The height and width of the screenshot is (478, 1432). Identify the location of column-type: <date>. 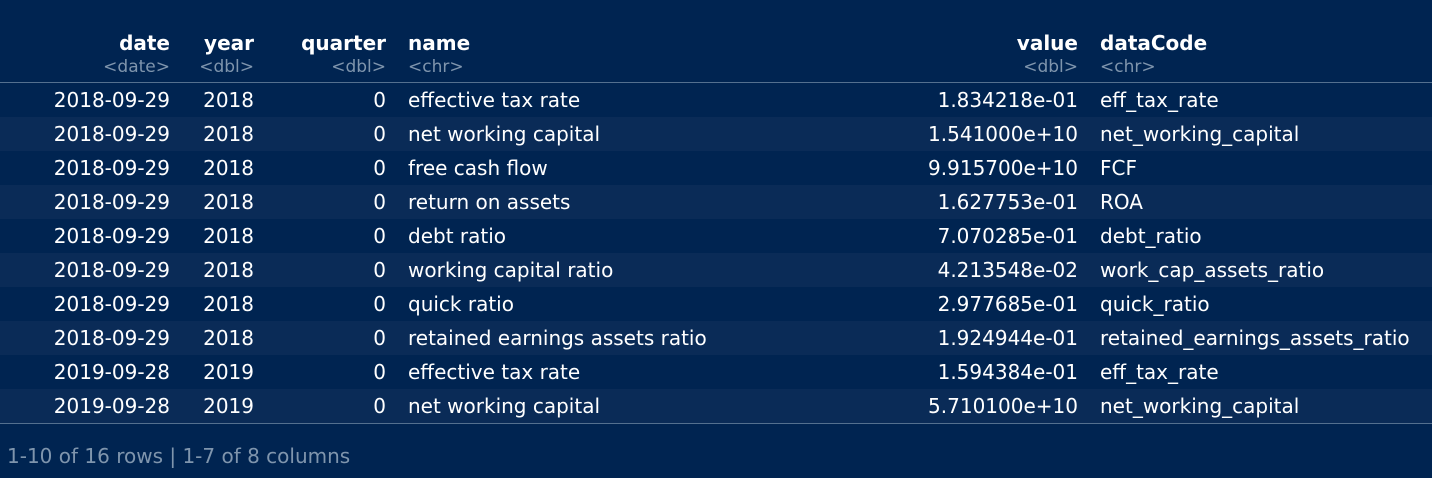
(136, 67).